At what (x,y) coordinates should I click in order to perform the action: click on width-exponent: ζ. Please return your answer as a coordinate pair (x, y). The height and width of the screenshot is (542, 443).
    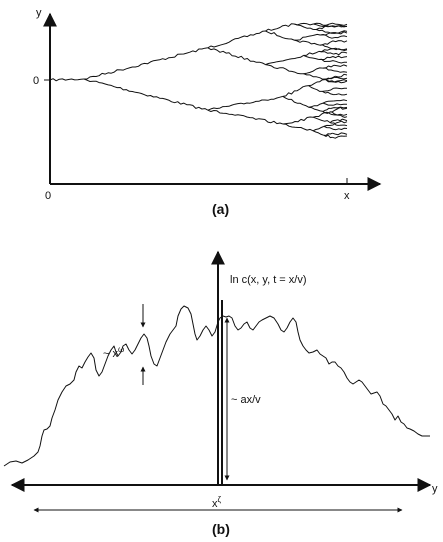
    Looking at the image, I should click on (220, 499).